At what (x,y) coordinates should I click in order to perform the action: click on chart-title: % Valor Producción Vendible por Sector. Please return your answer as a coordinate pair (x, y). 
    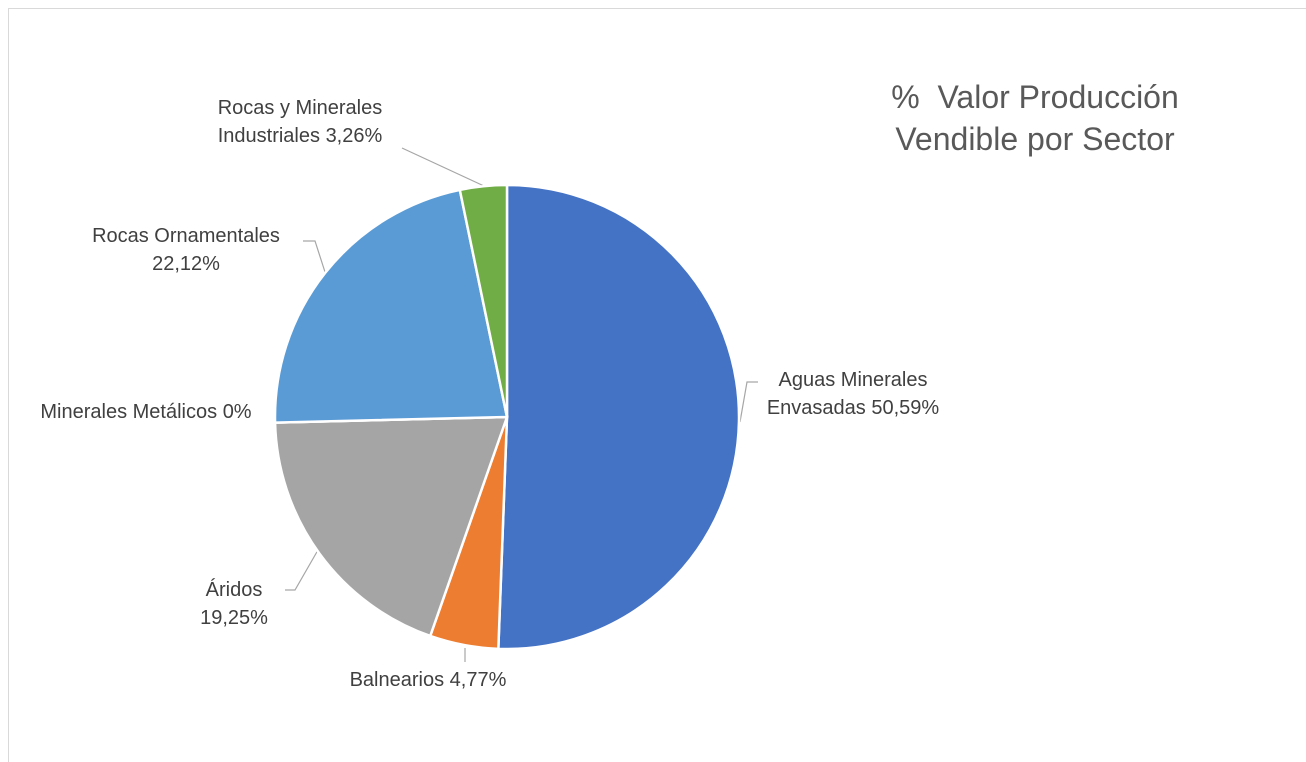
    Looking at the image, I should click on (1039, 118).